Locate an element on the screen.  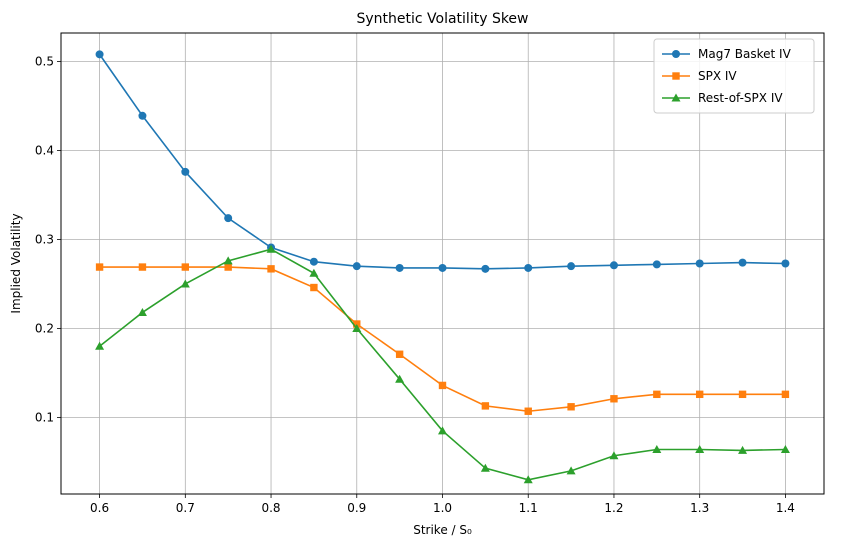
y-tick-label: 0.3 is located at coordinates (44, 239).